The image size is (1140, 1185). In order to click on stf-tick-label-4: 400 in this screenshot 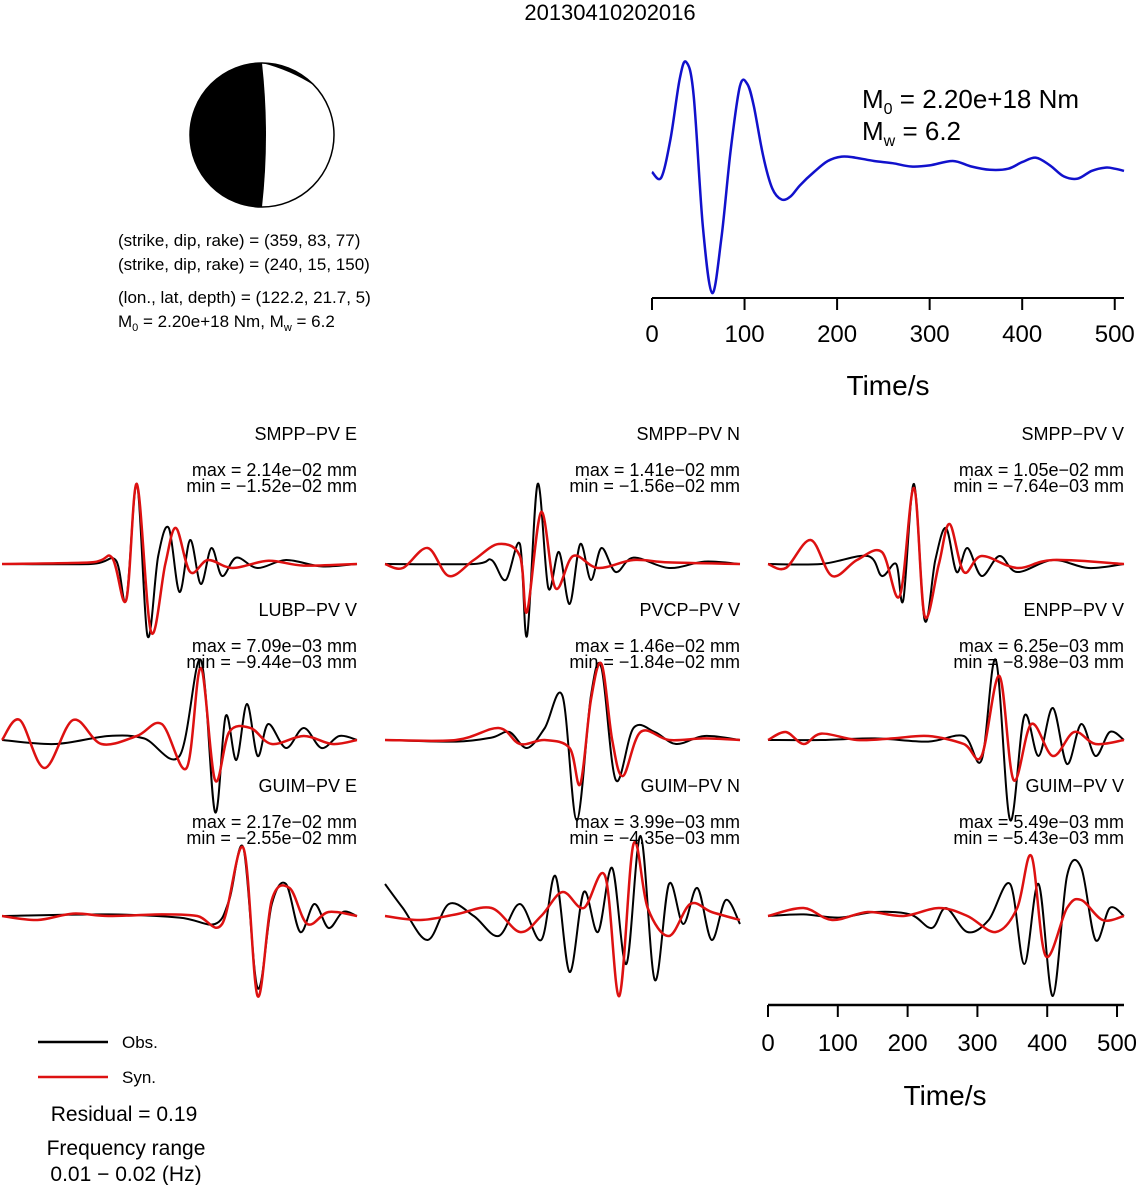, I will do `click(1022, 334)`.